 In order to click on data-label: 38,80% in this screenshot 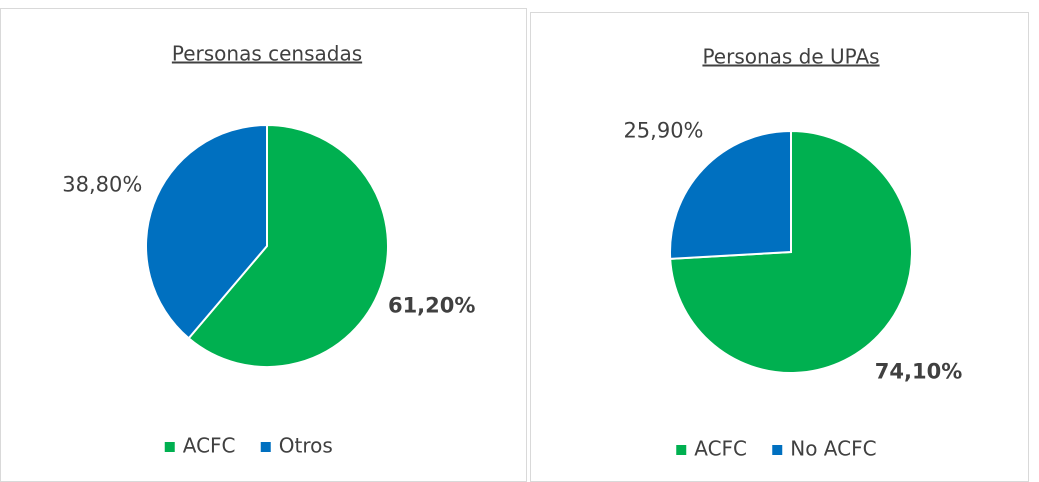, I will do `click(102, 185)`.